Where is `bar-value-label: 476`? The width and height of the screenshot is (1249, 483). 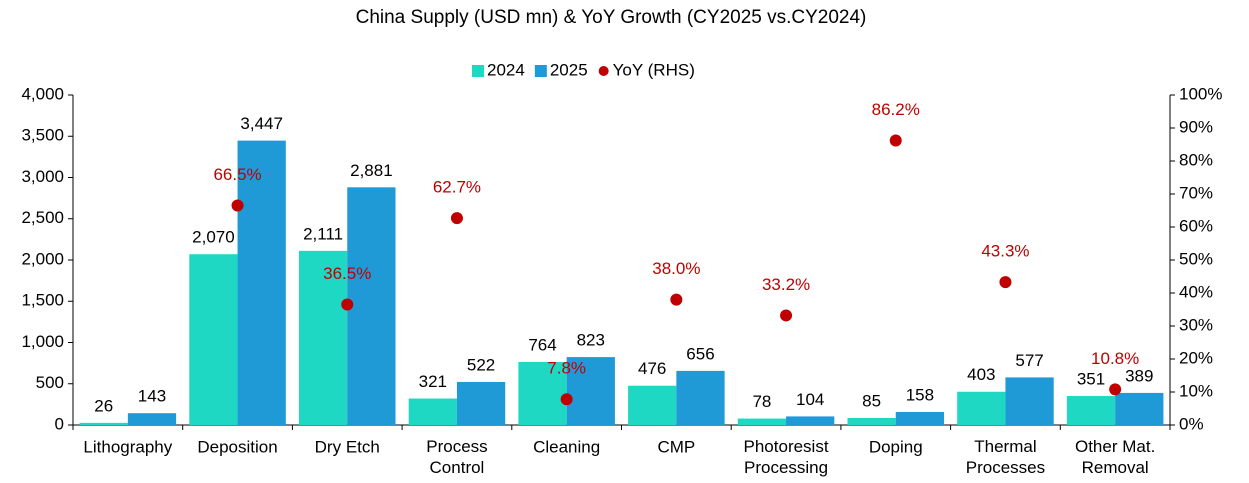 bar-value-label: 476 is located at coordinates (652, 368).